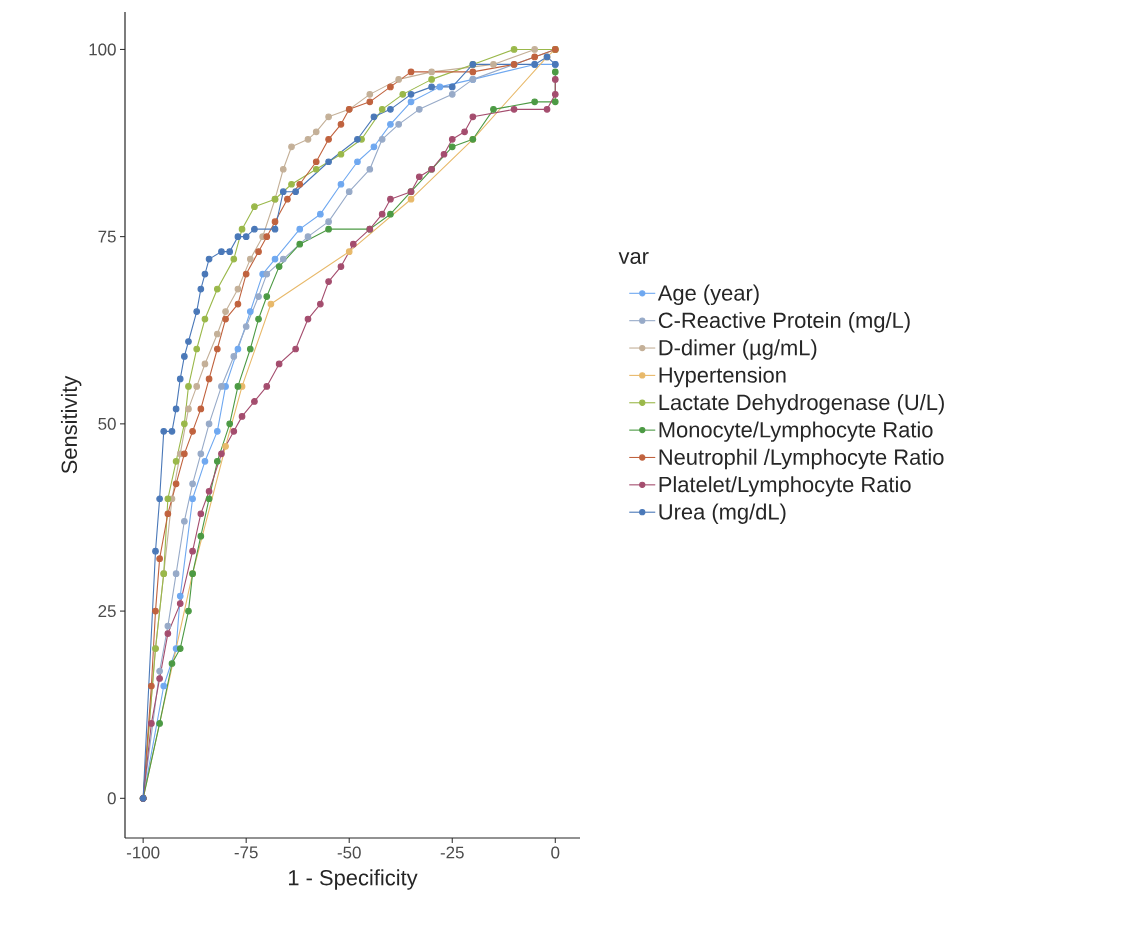 This screenshot has height=935, width=1127. I want to click on legend-label: Hypertension, so click(722, 377).